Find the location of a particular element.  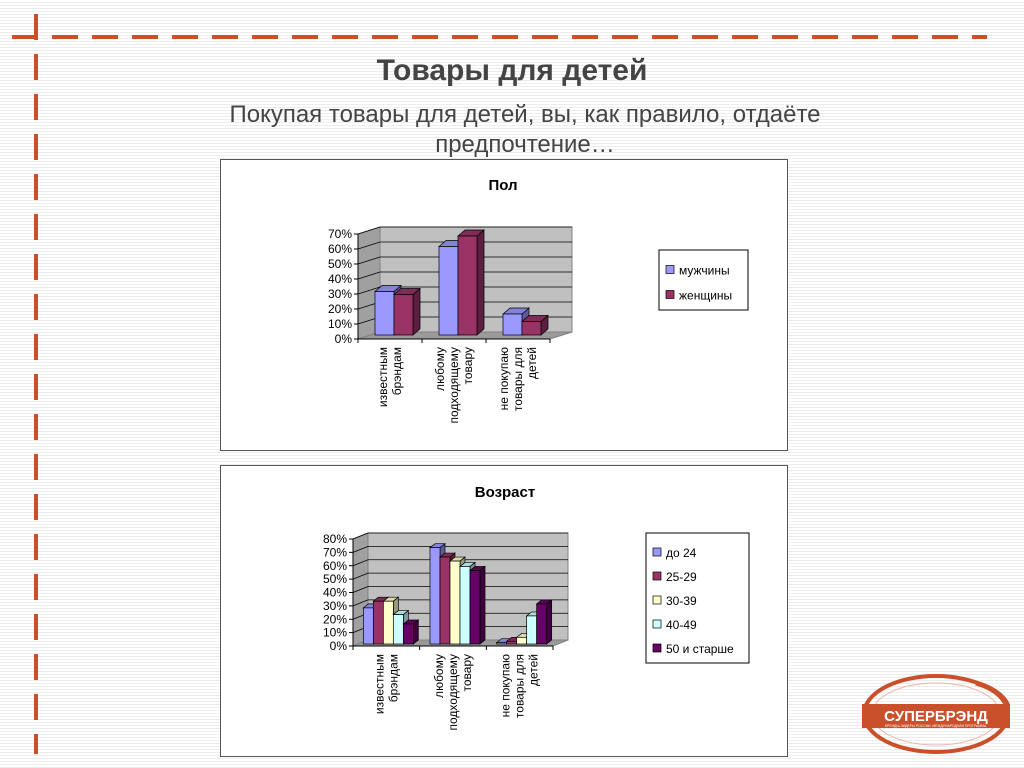

legend-item: 40-49 is located at coordinates (674, 625).